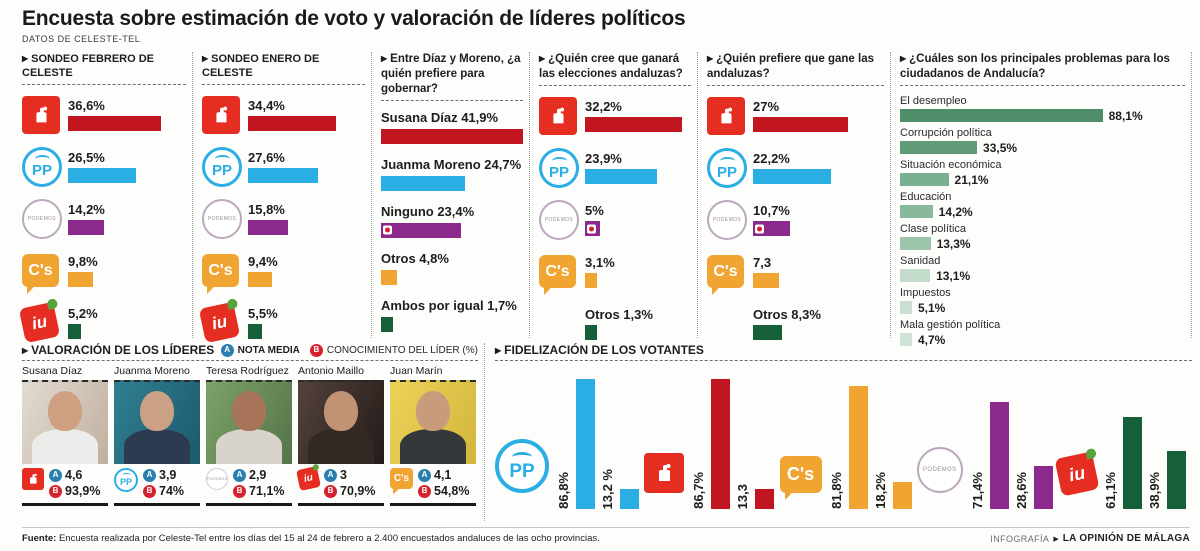 This screenshot has width=1200, height=551. I want to click on problem-label: Sanidad, so click(920, 260).